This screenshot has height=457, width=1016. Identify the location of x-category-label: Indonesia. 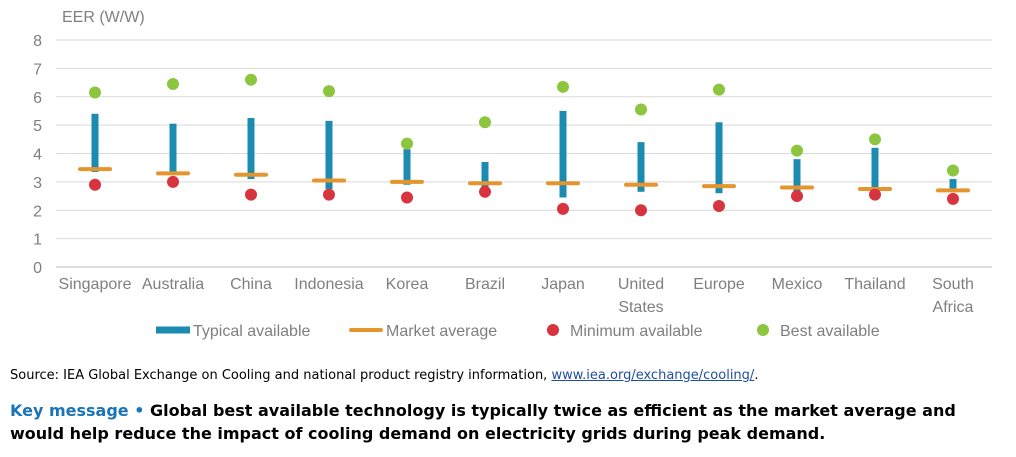
(328, 284).